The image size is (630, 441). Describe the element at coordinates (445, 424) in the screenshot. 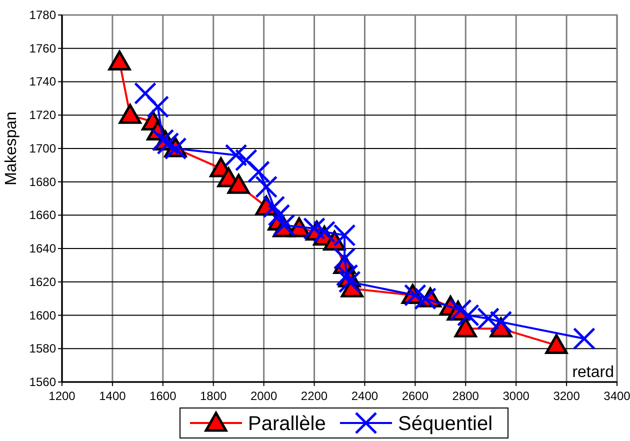

I see `legend-label: Séquentiel` at that location.